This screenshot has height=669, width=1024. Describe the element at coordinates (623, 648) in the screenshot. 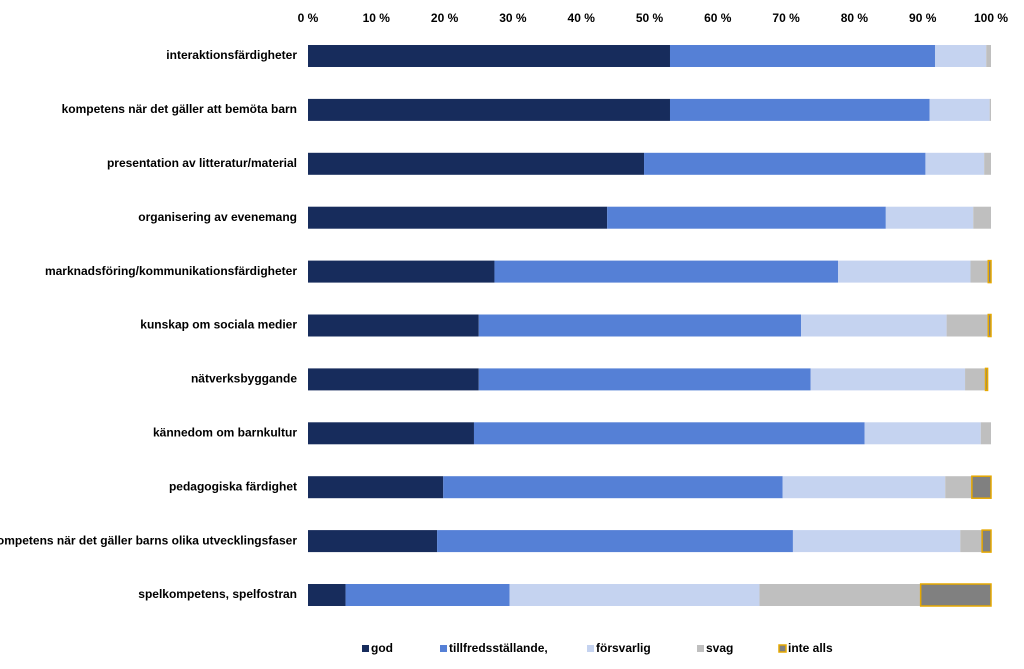

I see `legend-label: försvarlig` at that location.